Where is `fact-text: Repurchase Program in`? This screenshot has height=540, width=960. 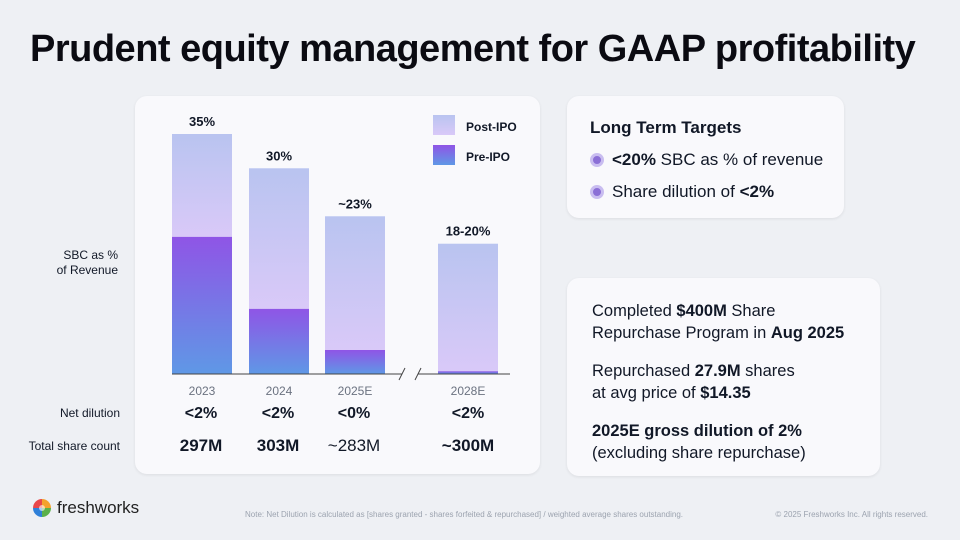 fact-text: Repurchase Program in is located at coordinates (681, 333).